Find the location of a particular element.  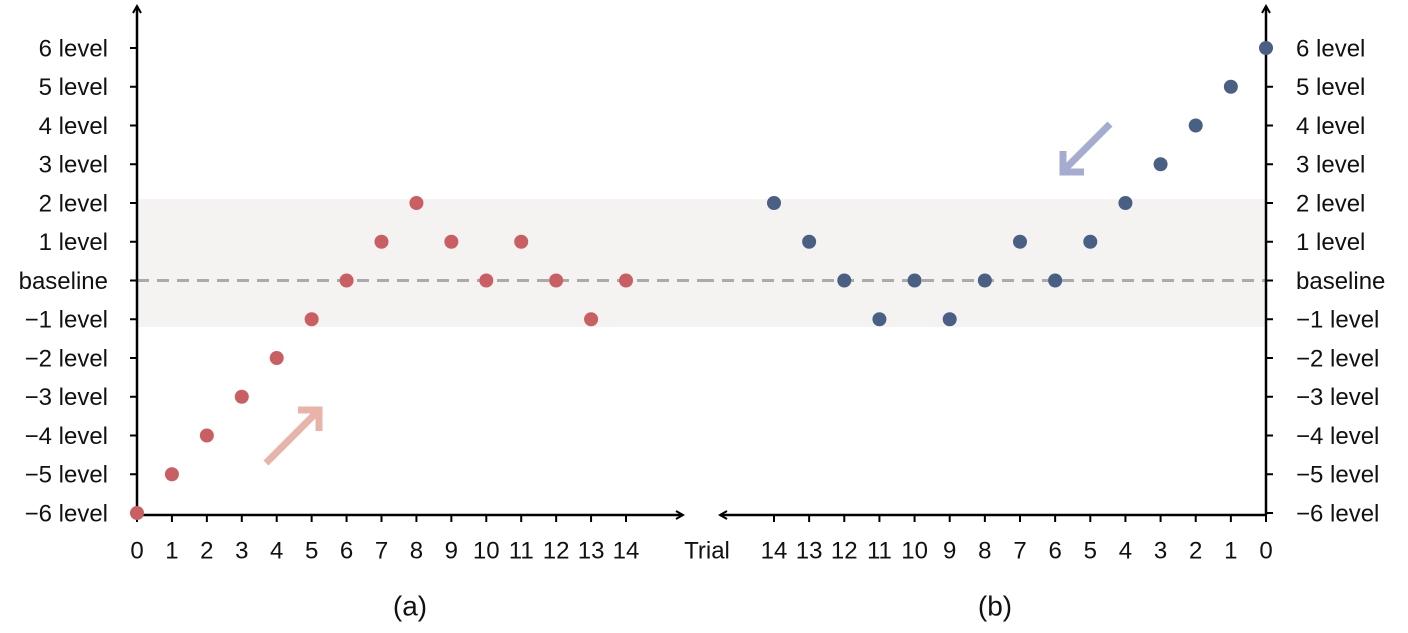

trend-arrow-down-head is located at coordinates (1071, 163).